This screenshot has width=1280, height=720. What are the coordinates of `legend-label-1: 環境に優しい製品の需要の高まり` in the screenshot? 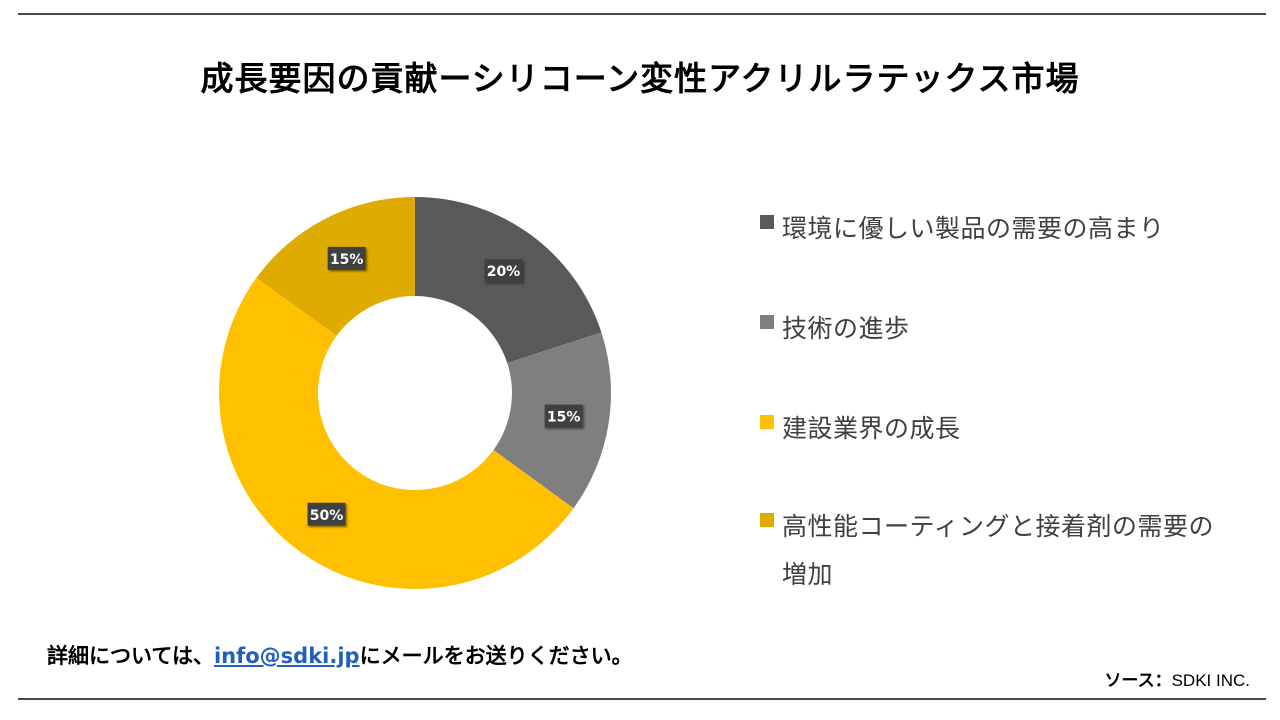 It's located at (973, 228).